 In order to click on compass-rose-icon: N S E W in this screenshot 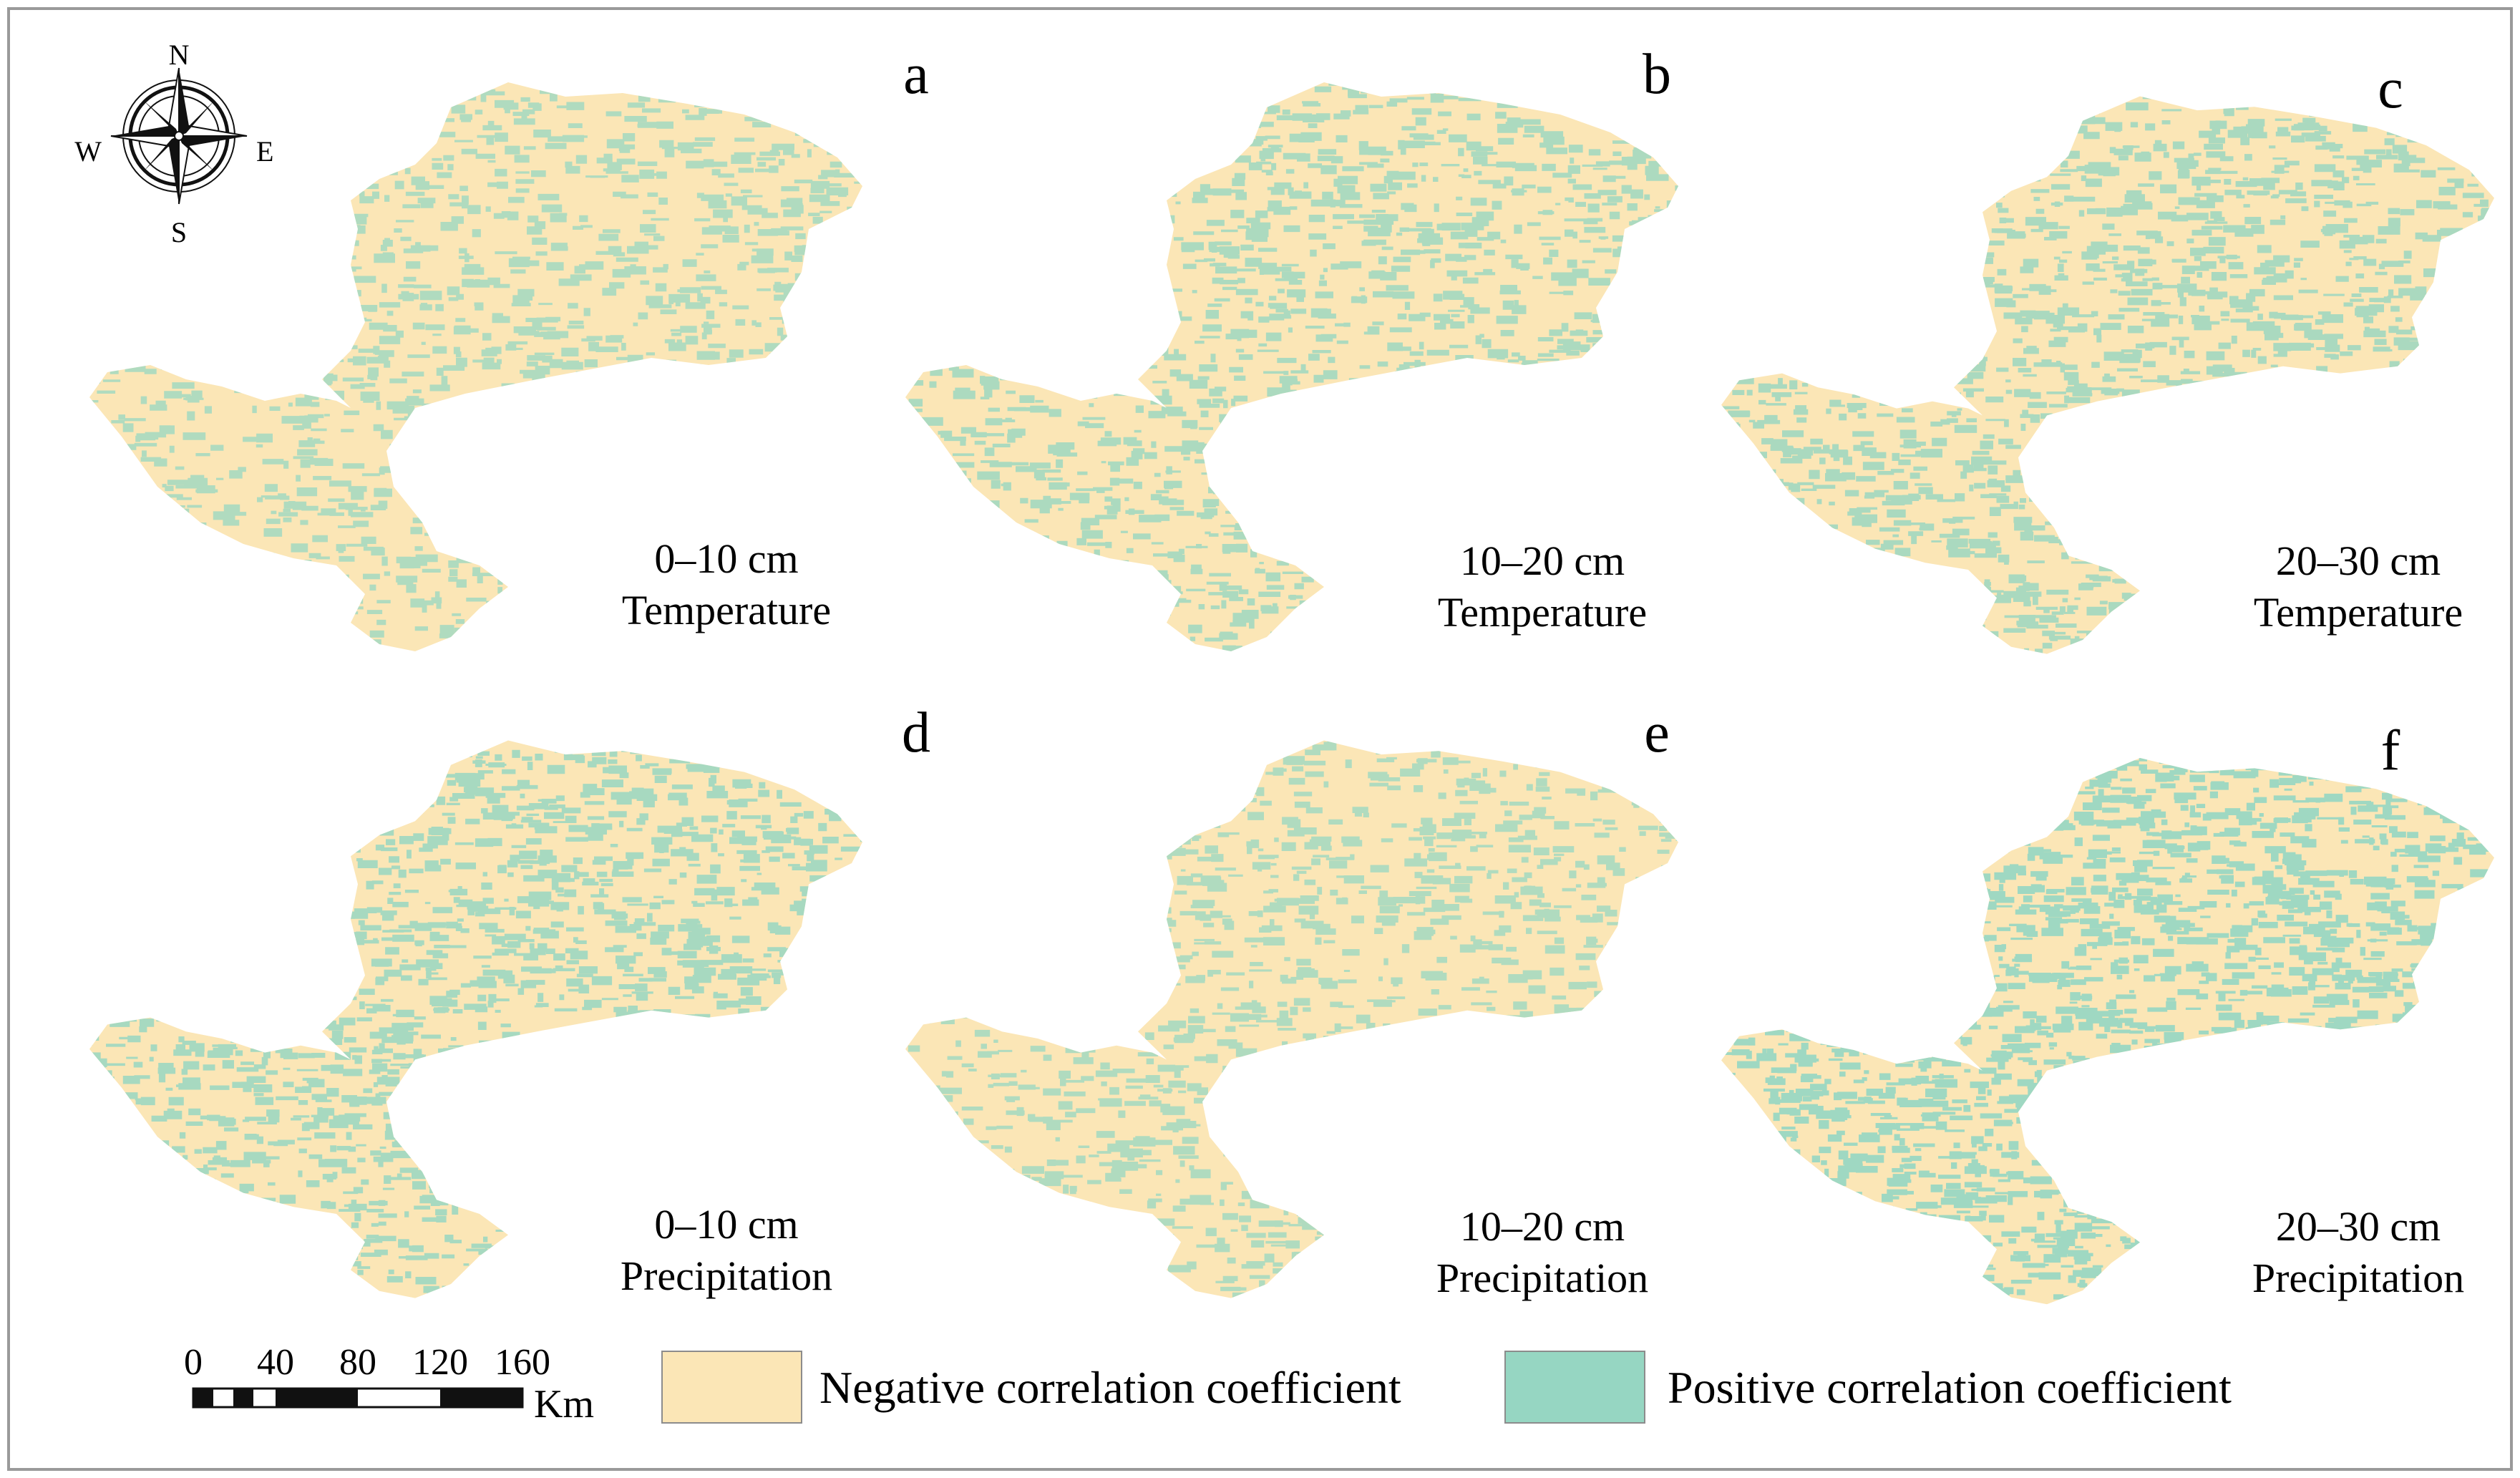, I will do `click(173, 143)`.